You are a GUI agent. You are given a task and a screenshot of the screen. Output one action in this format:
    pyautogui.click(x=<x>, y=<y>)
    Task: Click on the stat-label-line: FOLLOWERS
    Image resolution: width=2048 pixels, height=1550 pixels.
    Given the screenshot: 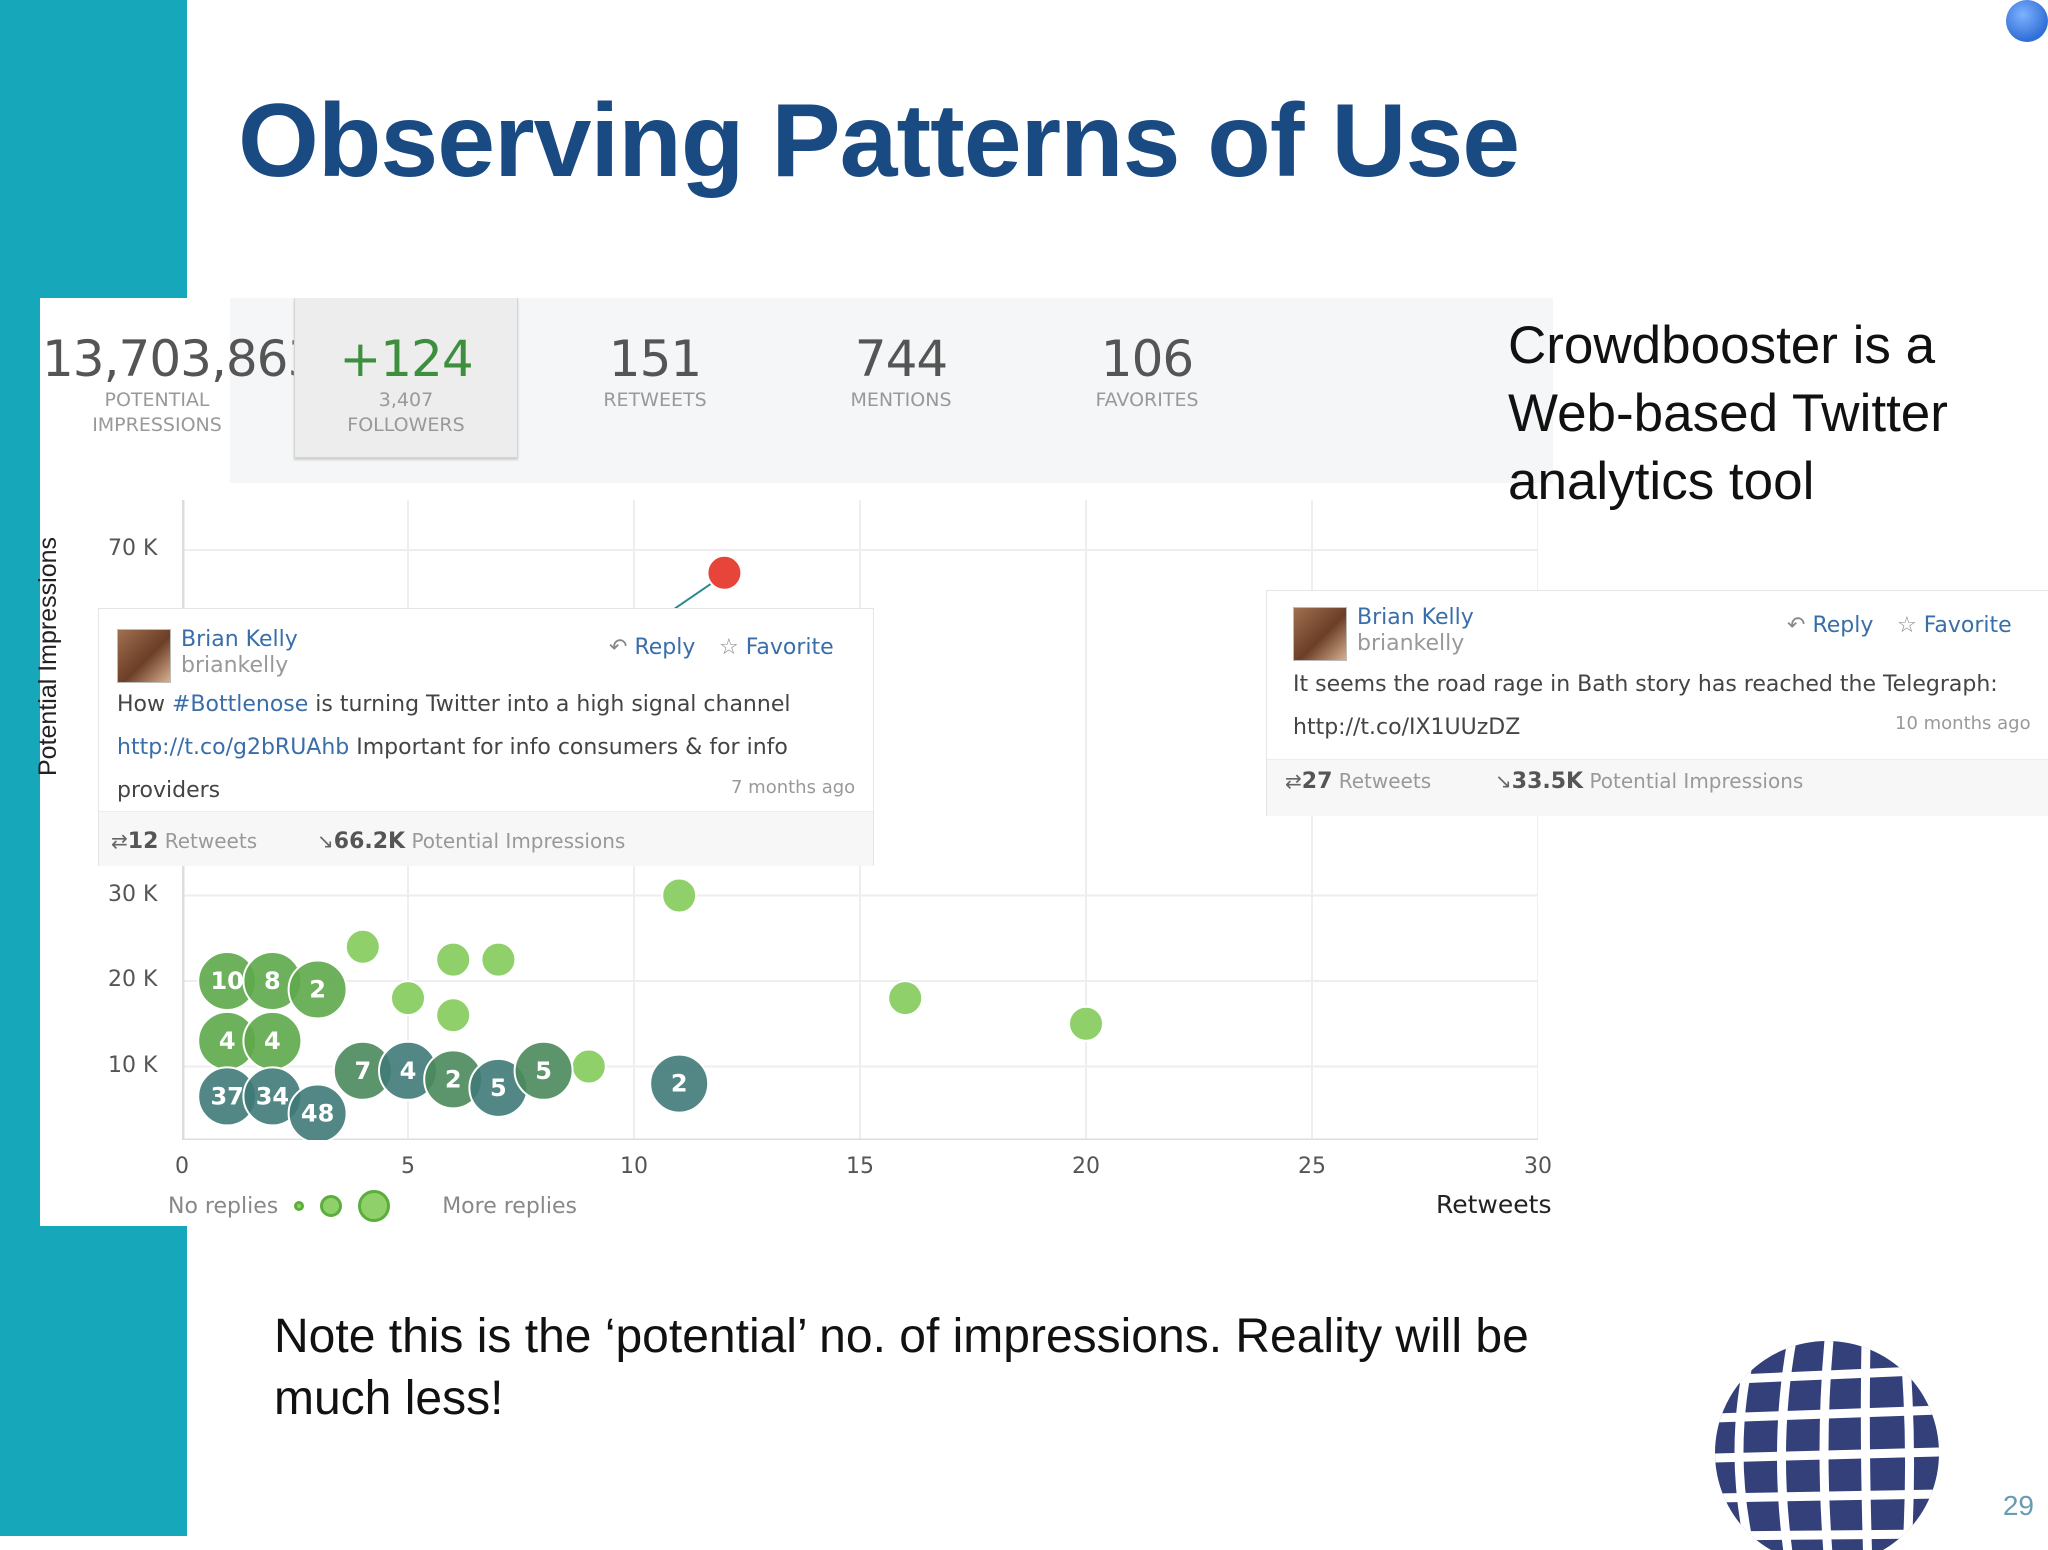 What is the action you would take?
    pyautogui.click(x=406, y=425)
    